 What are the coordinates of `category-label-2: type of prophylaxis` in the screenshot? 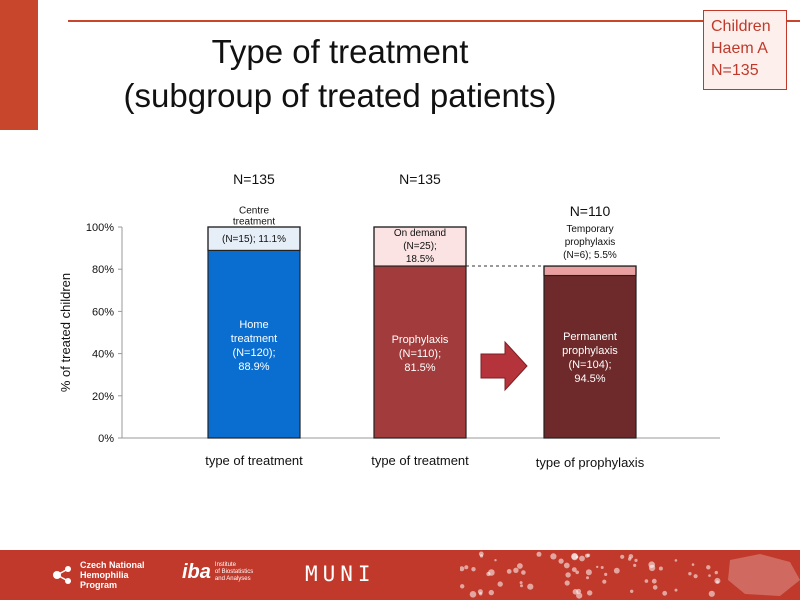 It's located at (590, 462).